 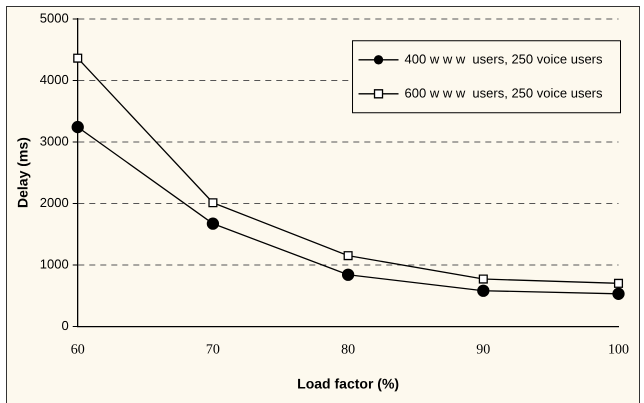 What do you see at coordinates (54, 202) in the screenshot?
I see `y-tick-label: 2000` at bounding box center [54, 202].